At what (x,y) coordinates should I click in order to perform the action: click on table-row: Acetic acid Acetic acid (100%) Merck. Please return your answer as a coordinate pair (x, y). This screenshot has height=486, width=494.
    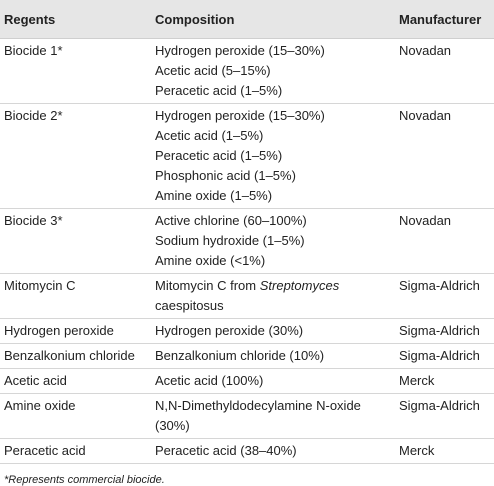
    Looking at the image, I should click on (247, 381).